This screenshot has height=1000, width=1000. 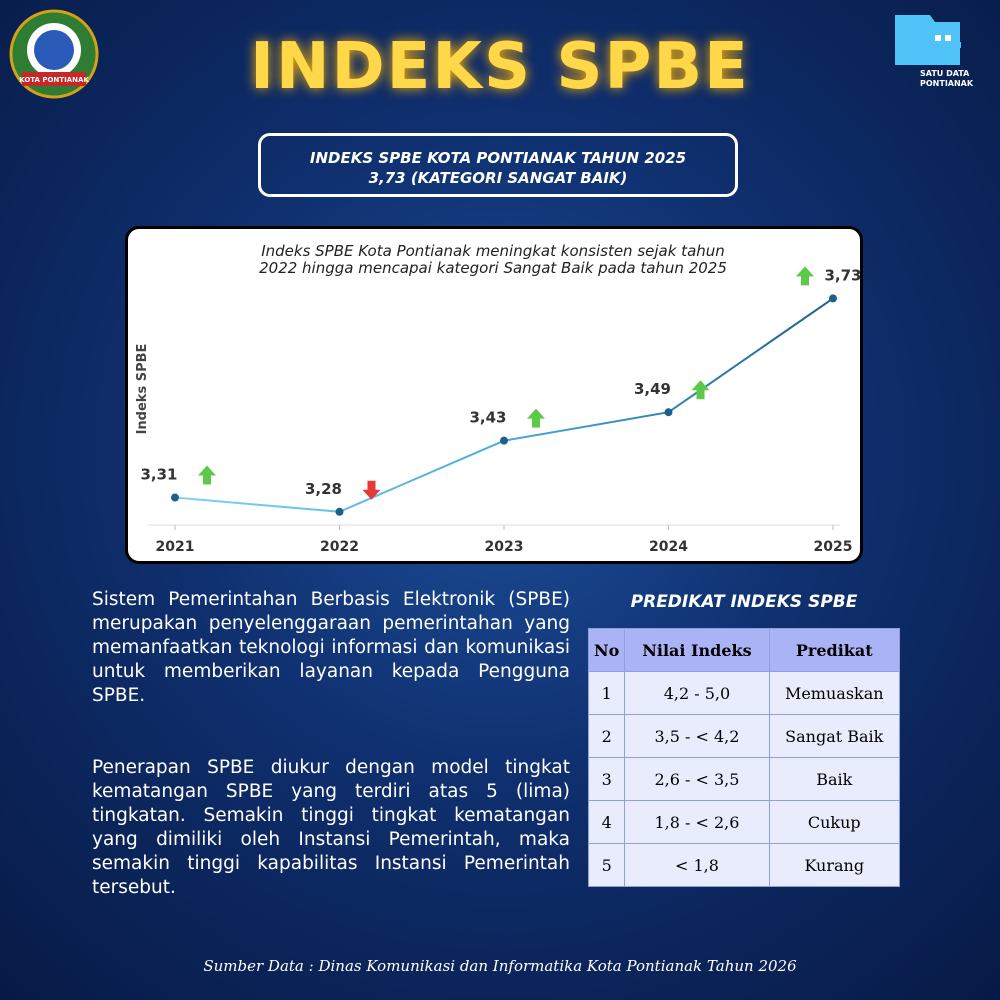 What do you see at coordinates (834, 736) in the screenshot?
I see `table-cell: Sangat Baik` at bounding box center [834, 736].